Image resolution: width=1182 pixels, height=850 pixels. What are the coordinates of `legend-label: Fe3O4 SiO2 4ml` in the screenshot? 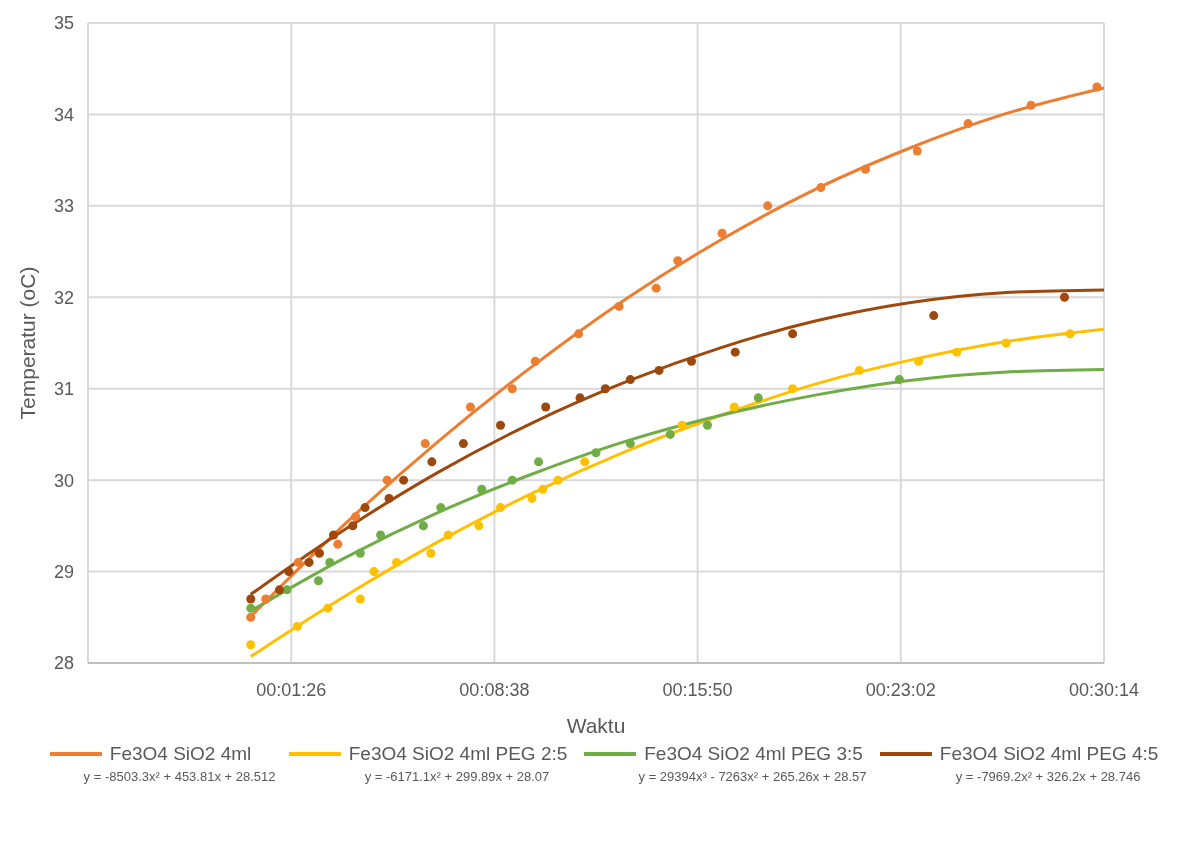 It's located at (180, 754).